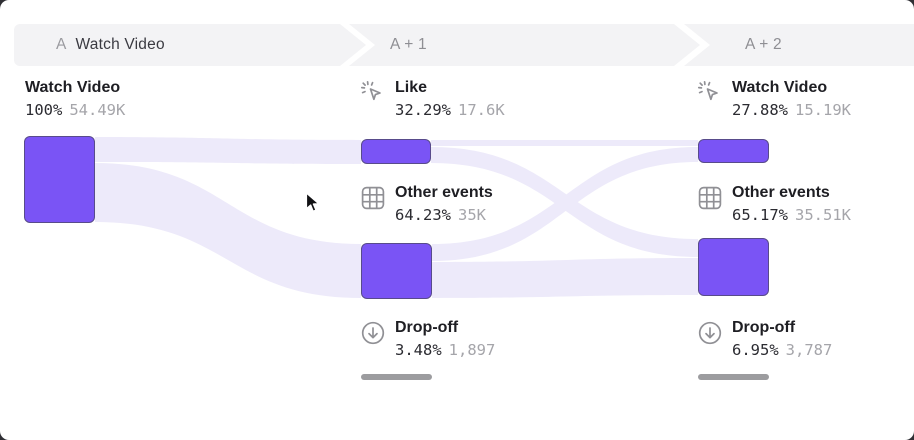 This screenshot has height=440, width=914. Describe the element at coordinates (472, 215) in the screenshot. I see `event-count: 35K` at that location.